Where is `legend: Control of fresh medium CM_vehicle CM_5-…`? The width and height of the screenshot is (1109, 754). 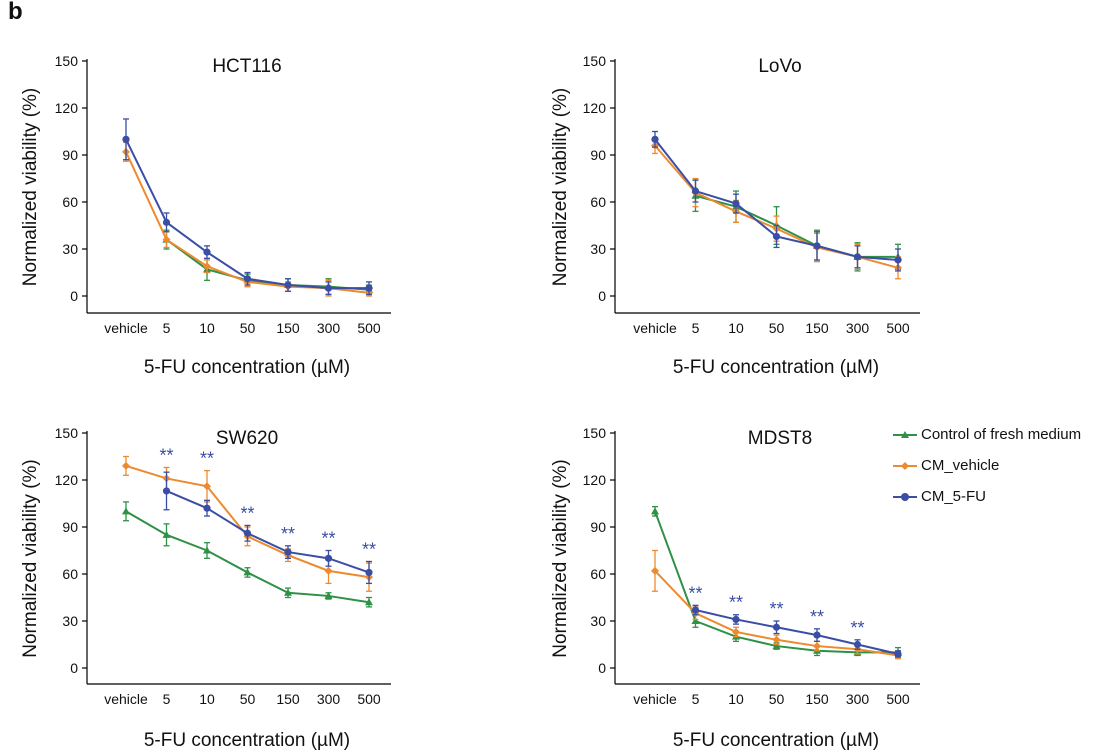
legend: Control of fresh medium CM_vehicle CM_5-… is located at coordinates (987, 465).